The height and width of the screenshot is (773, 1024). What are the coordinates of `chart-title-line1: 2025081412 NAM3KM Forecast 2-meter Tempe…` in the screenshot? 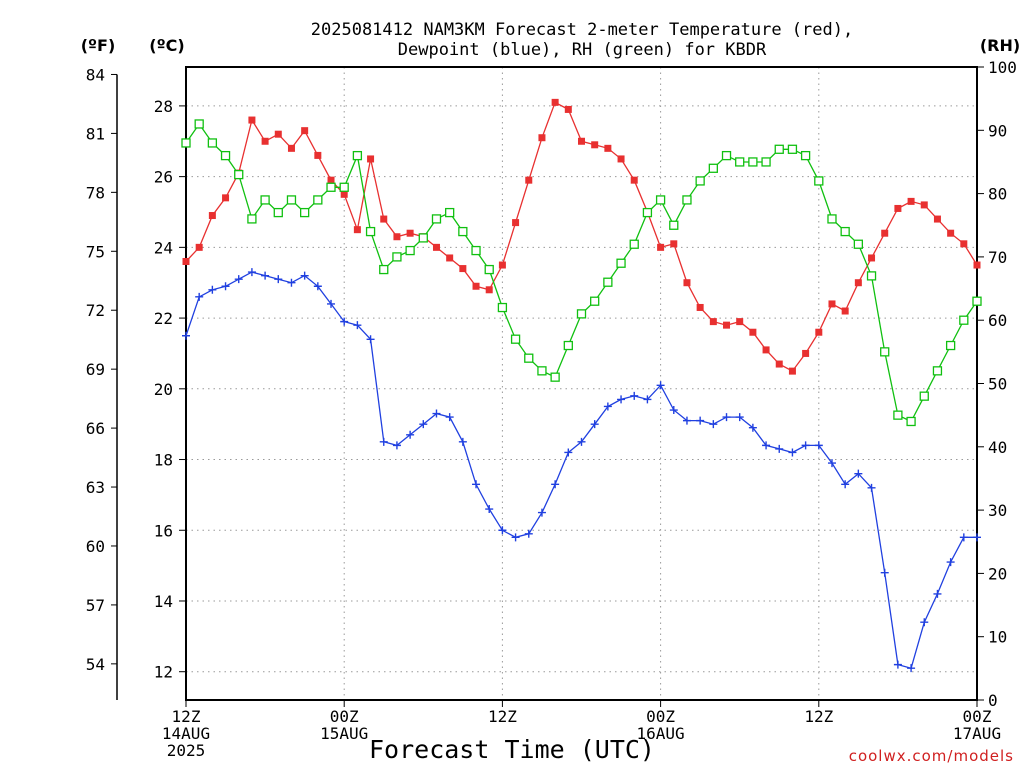 It's located at (582, 30).